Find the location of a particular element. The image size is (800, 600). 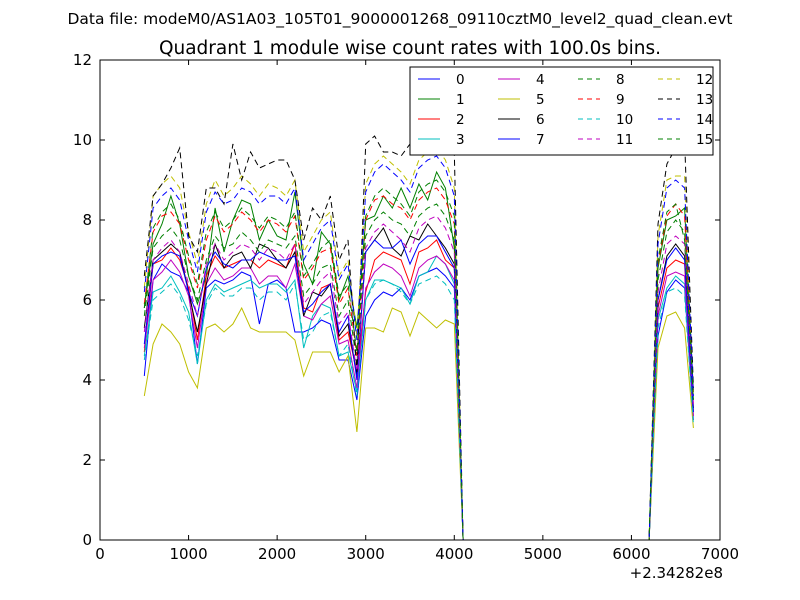

x-tick-label: 3000 is located at coordinates (366, 554).